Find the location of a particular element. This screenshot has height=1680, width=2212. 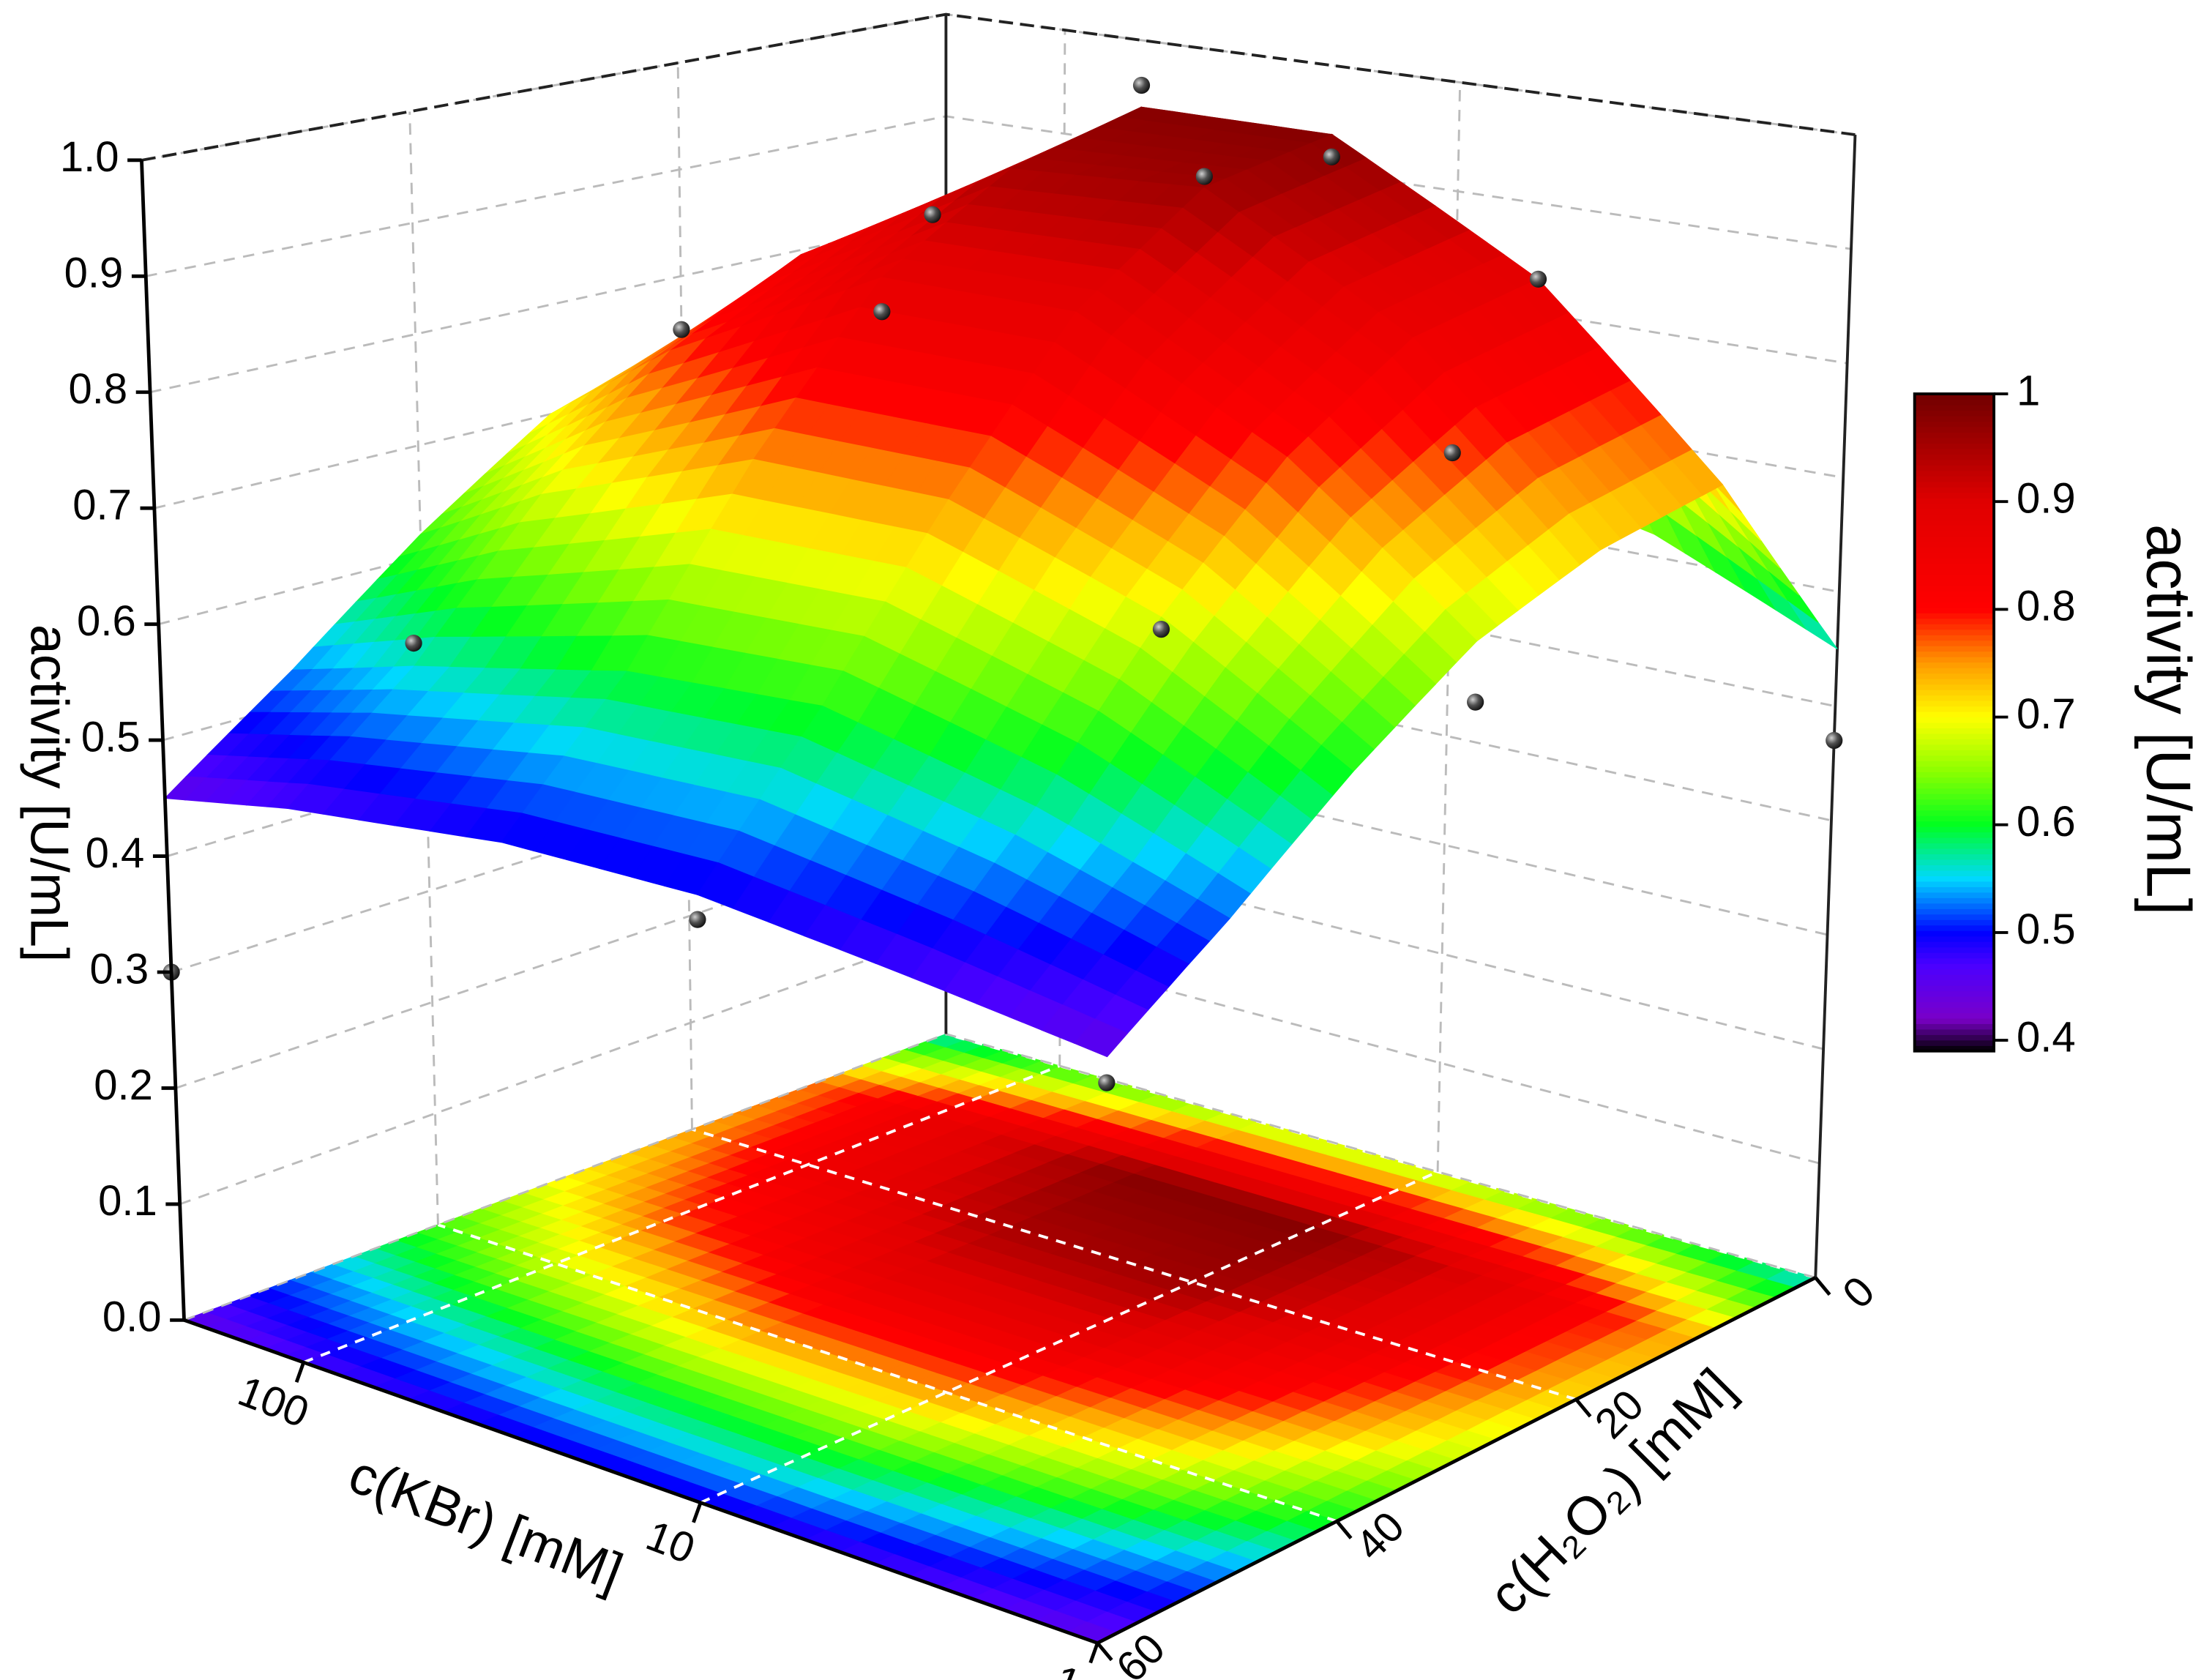

y-tick-label: 0 is located at coordinates (1859, 1292).